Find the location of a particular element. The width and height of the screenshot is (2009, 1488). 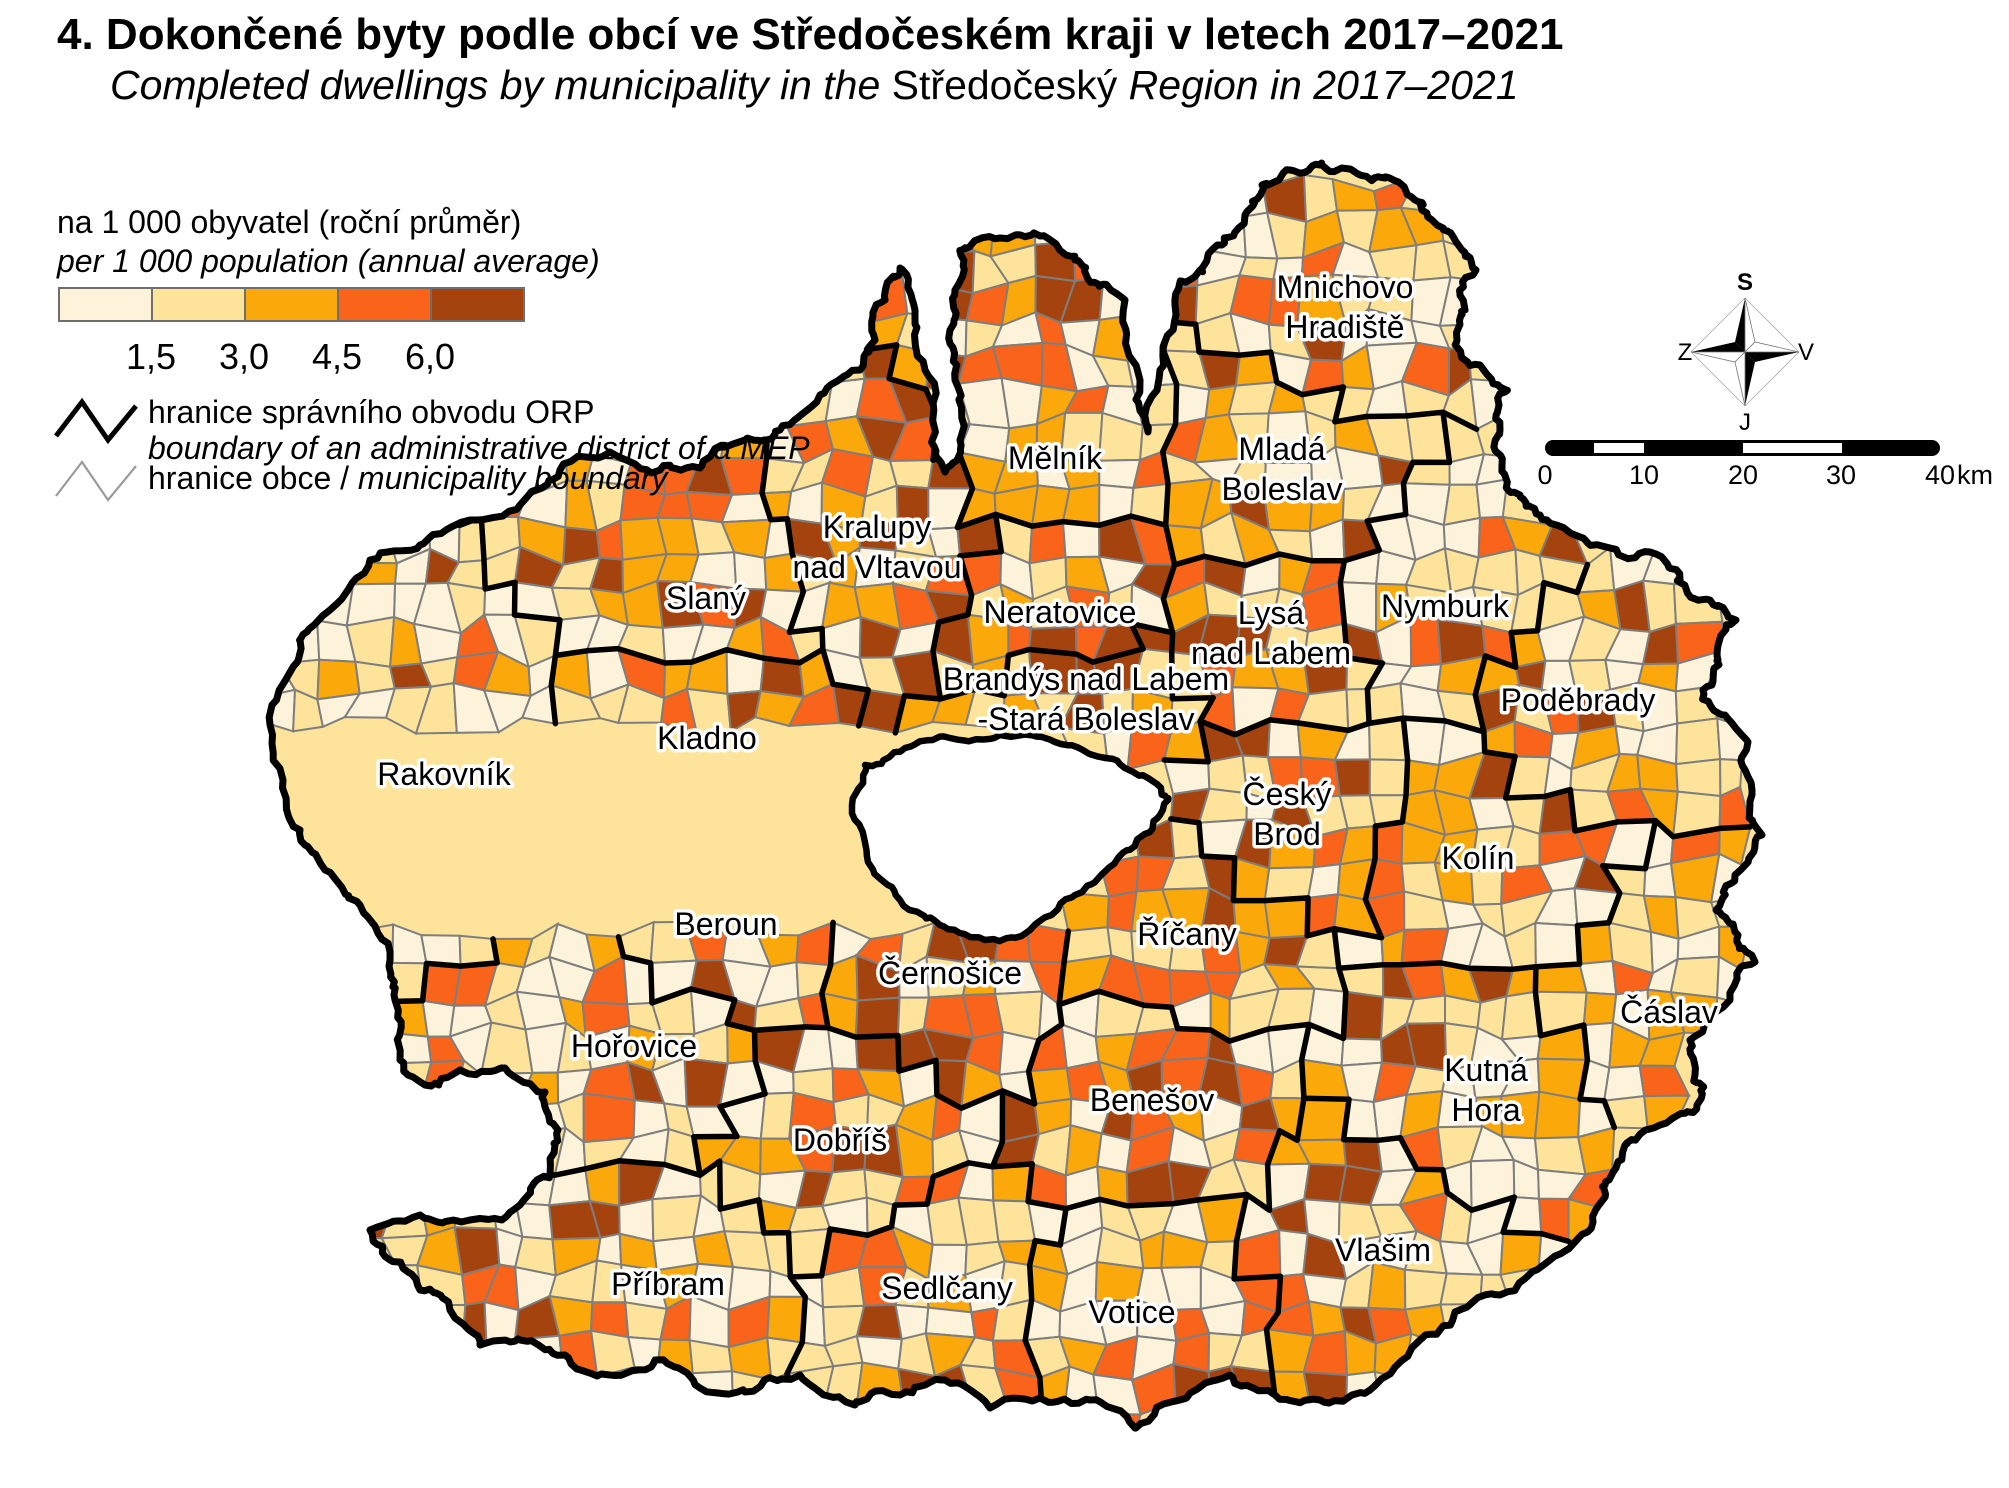

scale-tick: 30 is located at coordinates (1841, 475).